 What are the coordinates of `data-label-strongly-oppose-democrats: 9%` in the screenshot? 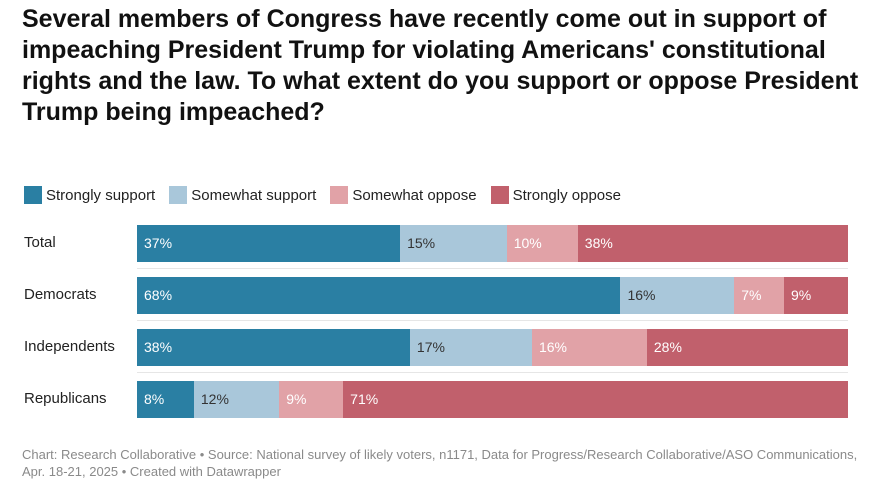 It's located at (801, 295).